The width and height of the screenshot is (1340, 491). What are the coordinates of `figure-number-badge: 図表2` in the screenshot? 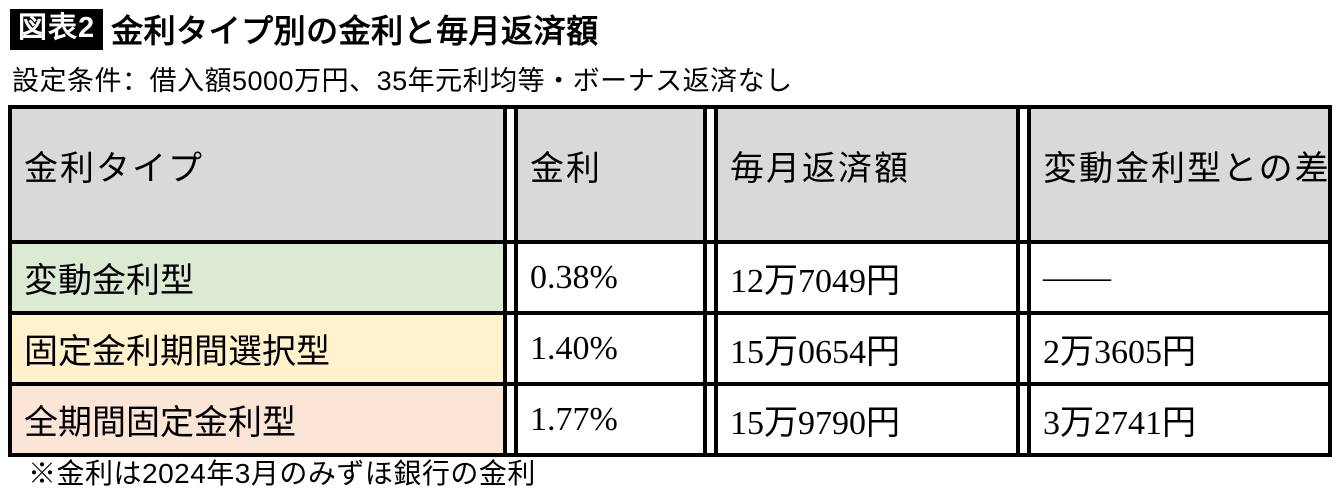 It's located at (57, 29).